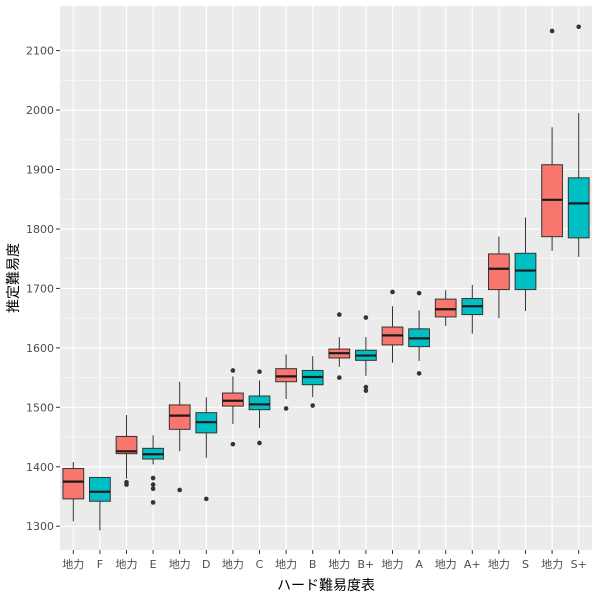 This screenshot has height=600, width=600. I want to click on y-tick-label: 1300, so click(40, 526).